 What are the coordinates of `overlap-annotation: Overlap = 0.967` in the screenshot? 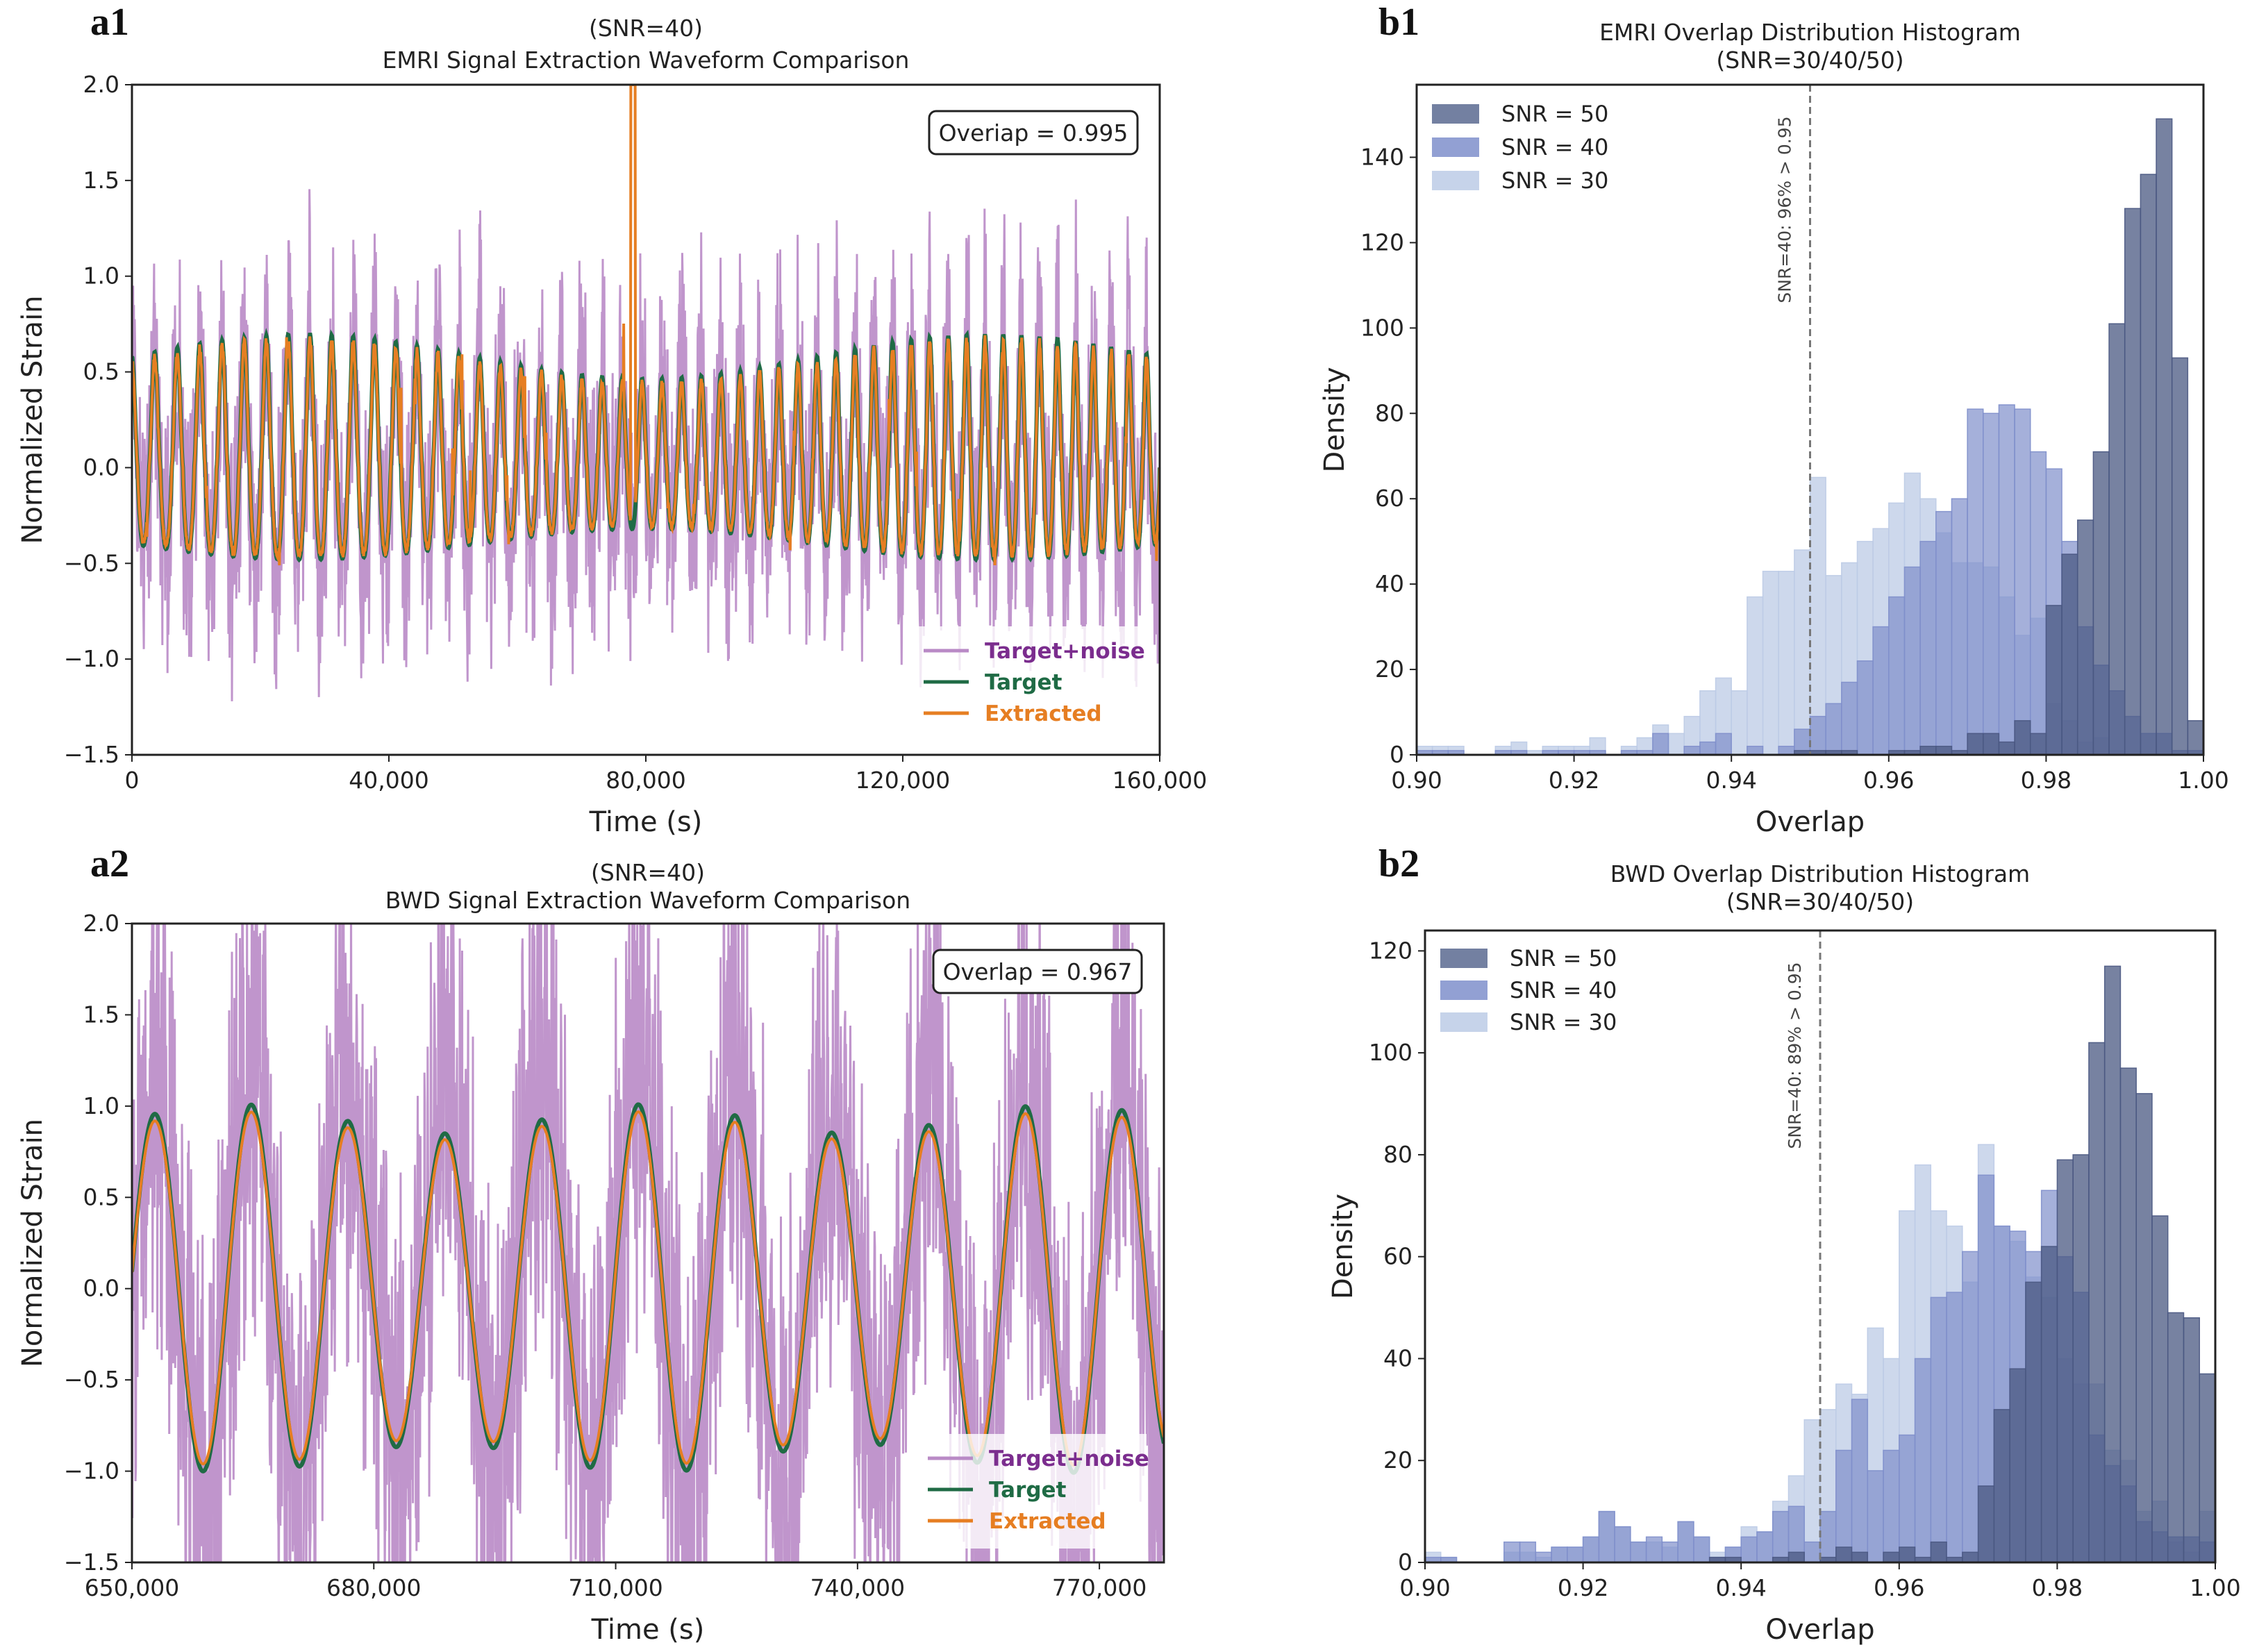 It's located at (1038, 971).